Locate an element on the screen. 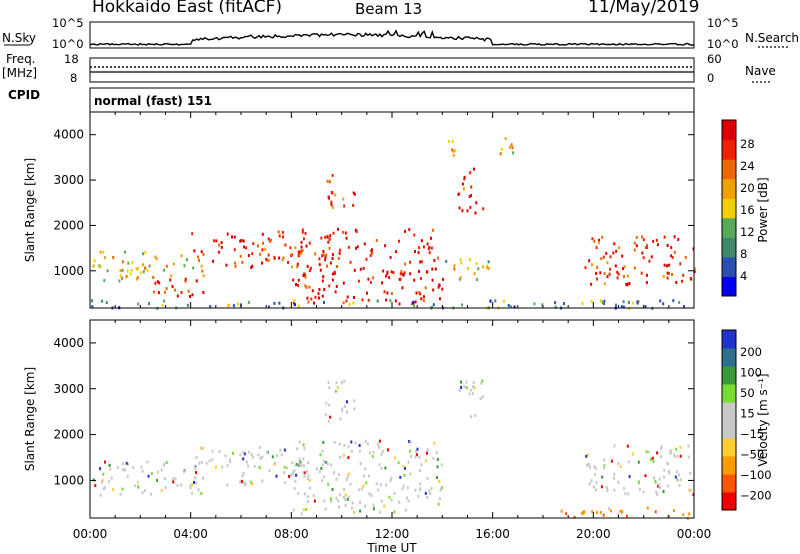 This screenshot has width=800, height=554. x-tick-label: 08:00 is located at coordinates (291, 534).